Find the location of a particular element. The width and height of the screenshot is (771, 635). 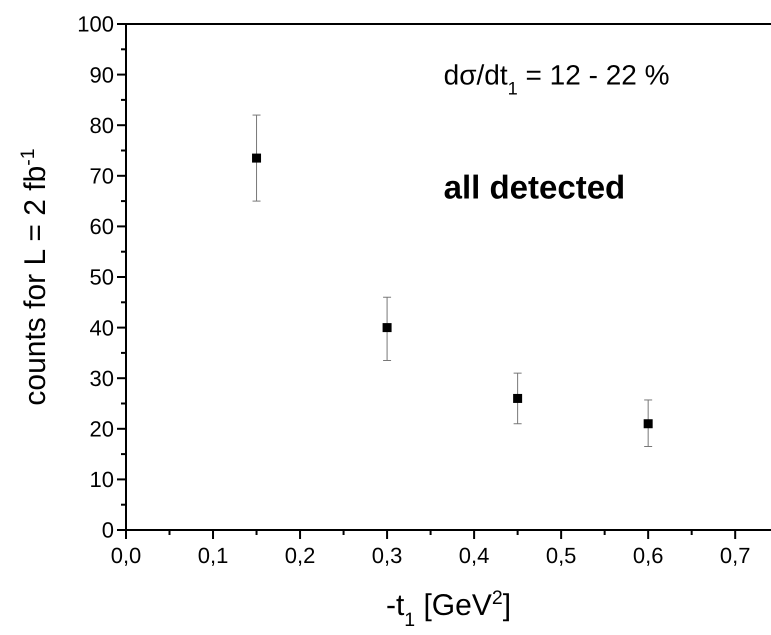

y-tick-label: 70 is located at coordinates (102, 176).